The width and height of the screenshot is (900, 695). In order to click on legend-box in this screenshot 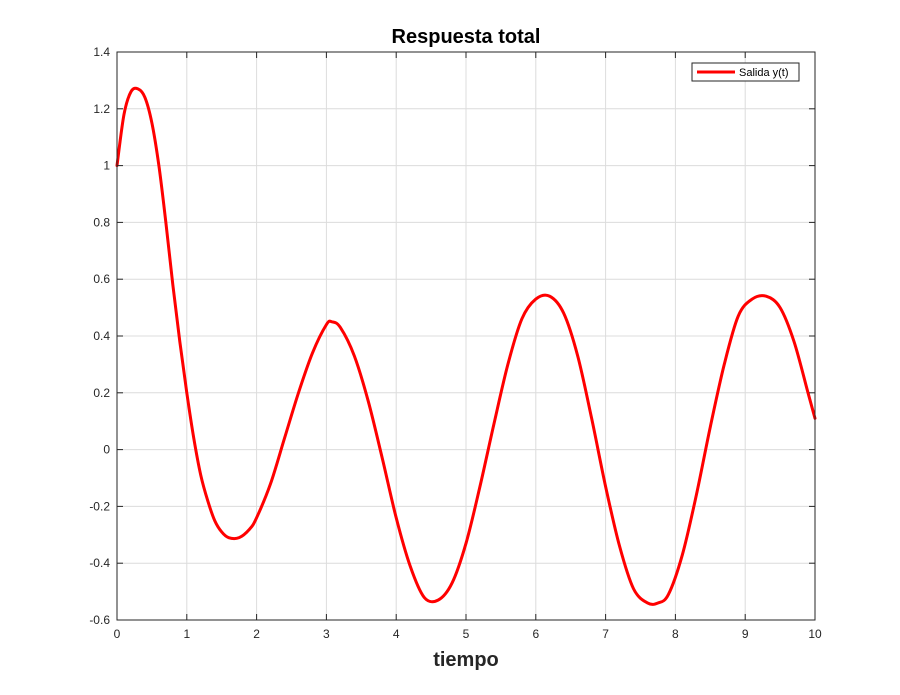, I will do `click(745, 72)`.